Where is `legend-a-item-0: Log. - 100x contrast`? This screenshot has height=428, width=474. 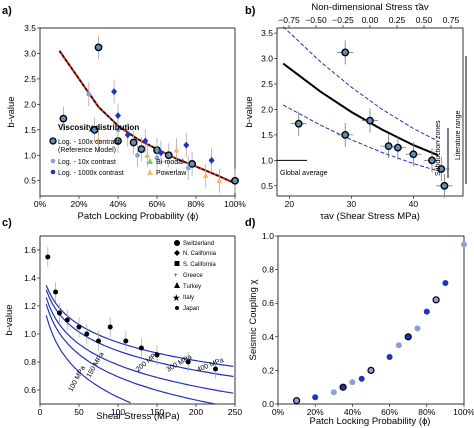 legend-a-item-0: Log. - 100x contrast is located at coordinates (89, 142).